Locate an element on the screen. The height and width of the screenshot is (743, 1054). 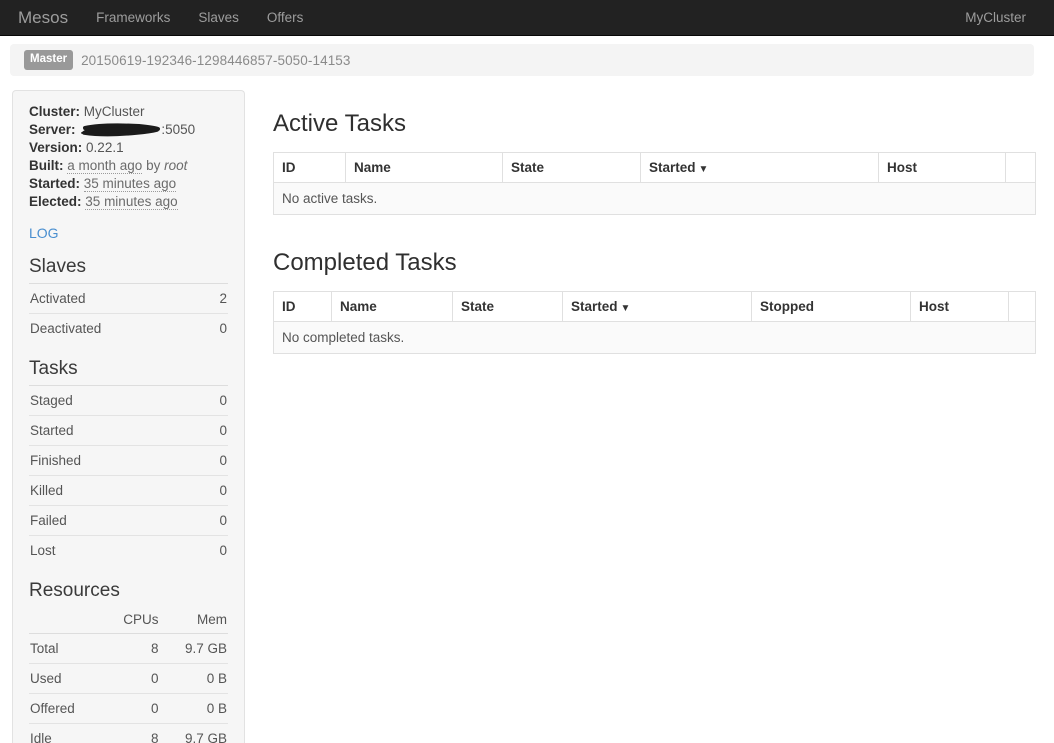
status-badge-master: Master is located at coordinates (49, 60).